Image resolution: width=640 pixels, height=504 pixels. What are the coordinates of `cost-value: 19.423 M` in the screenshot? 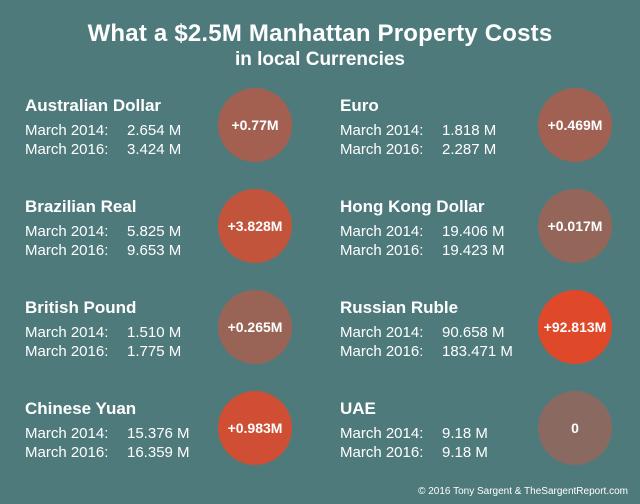 It's located at (473, 250).